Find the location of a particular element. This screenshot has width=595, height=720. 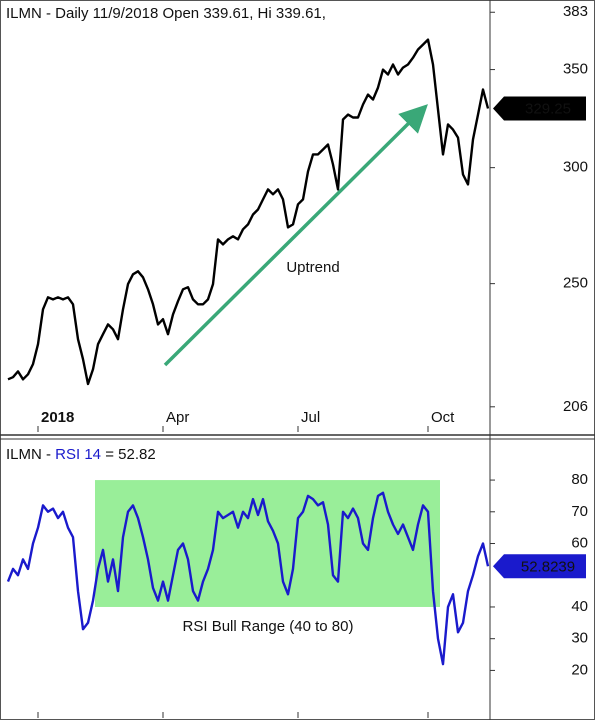

x-tick-label: Jul is located at coordinates (310, 417).